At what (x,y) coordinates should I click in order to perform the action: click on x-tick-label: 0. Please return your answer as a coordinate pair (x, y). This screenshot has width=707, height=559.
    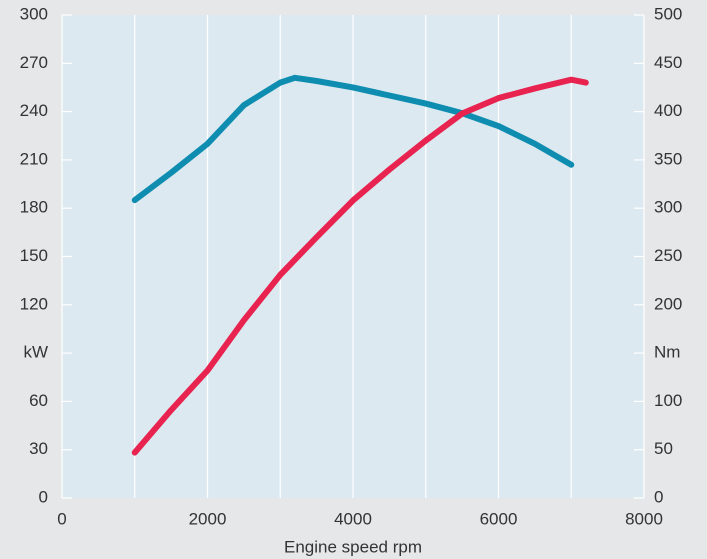
    Looking at the image, I should click on (61, 518).